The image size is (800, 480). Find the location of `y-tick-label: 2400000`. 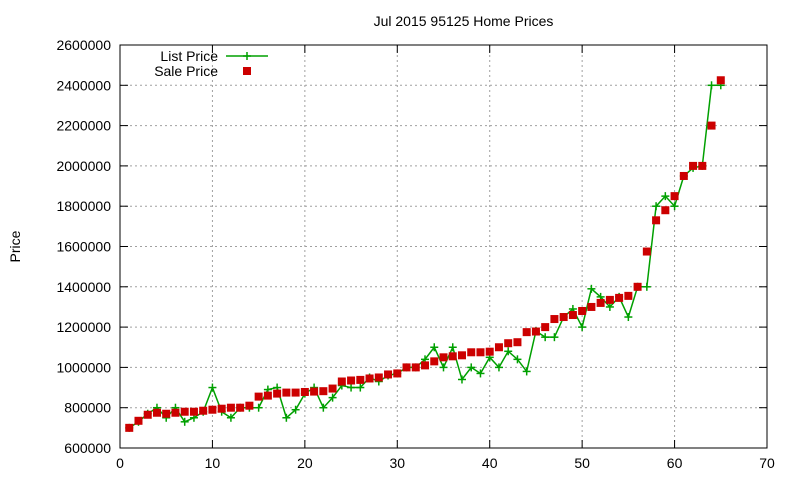

y-tick-label: 2400000 is located at coordinates (83, 85).